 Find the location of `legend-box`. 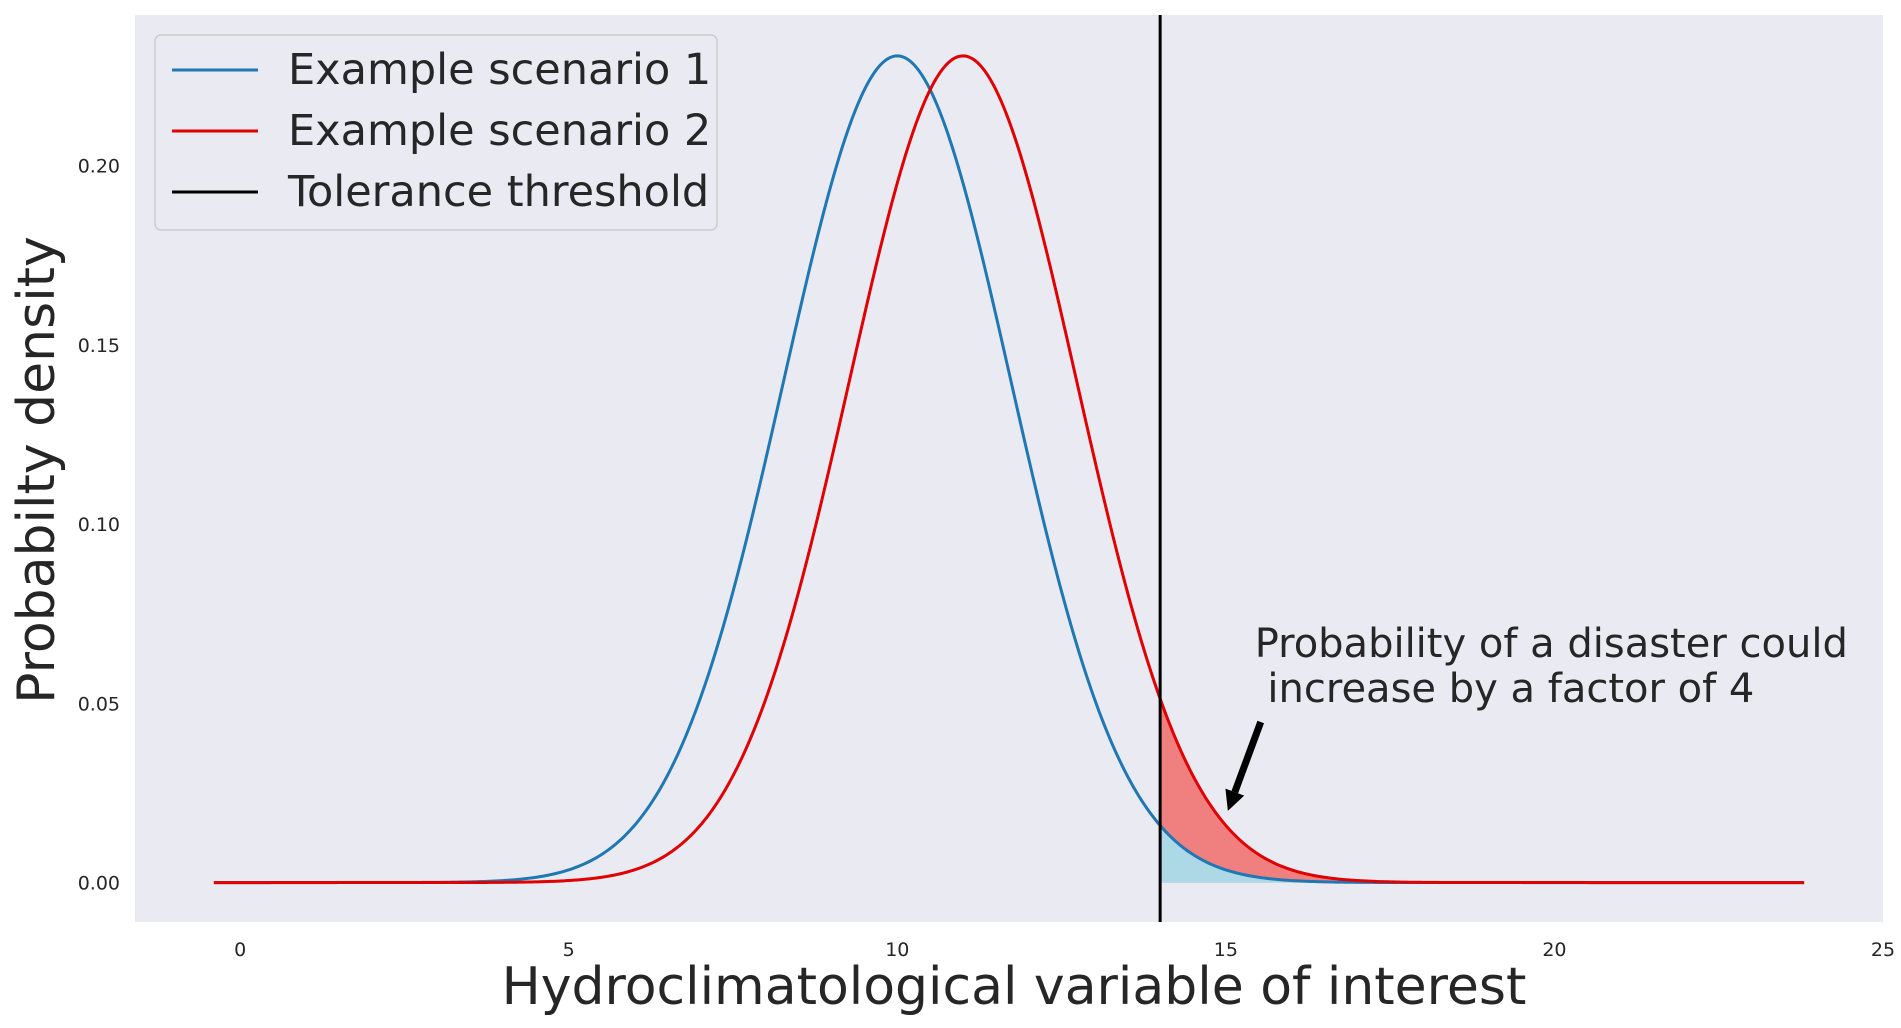

legend-box is located at coordinates (436, 132).